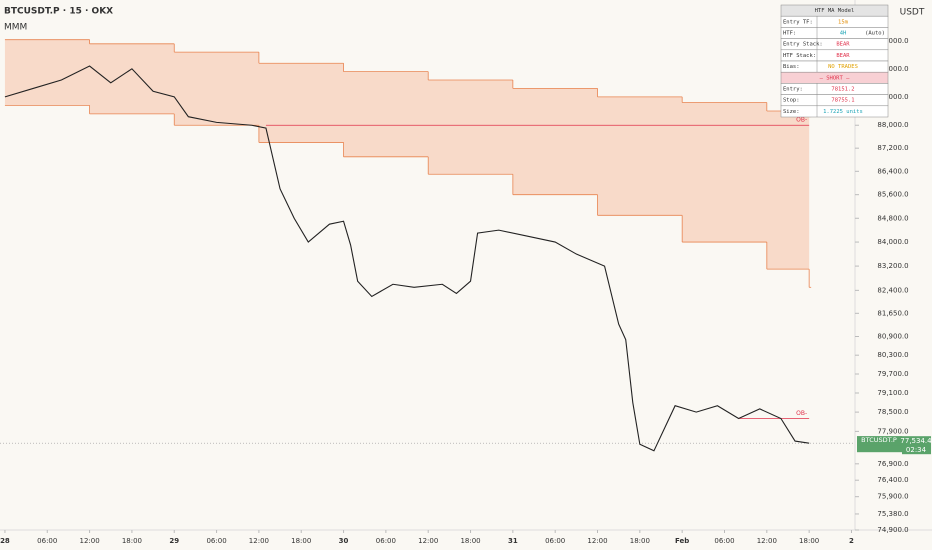  What do you see at coordinates (892, 480) in the screenshot?
I see `y-tick-label: 76,400.0` at bounding box center [892, 480].